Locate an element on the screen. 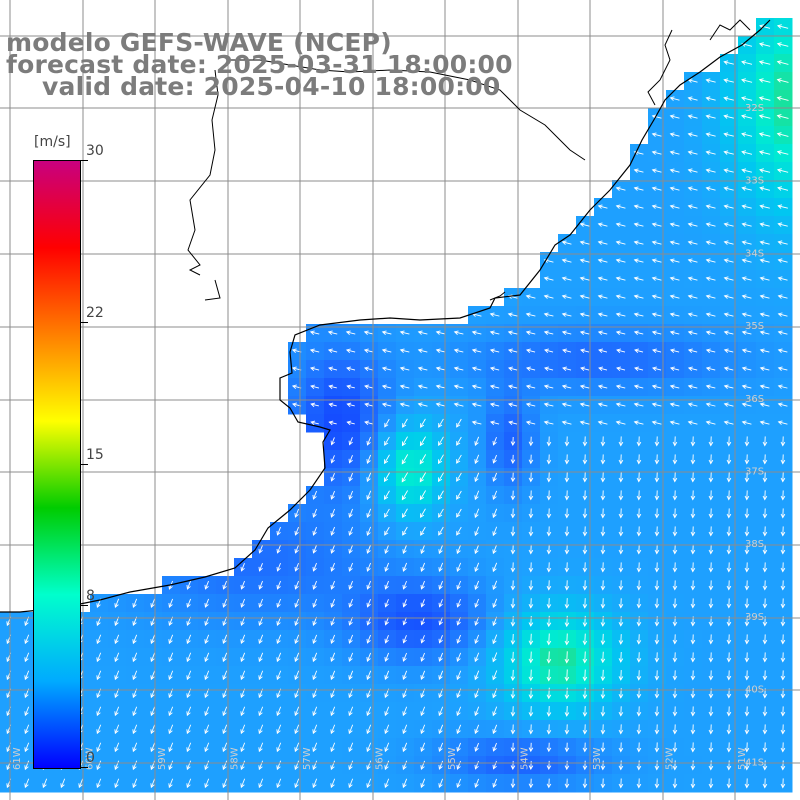 The image size is (800, 800). longitude-label: 60W is located at coordinates (90, 758).